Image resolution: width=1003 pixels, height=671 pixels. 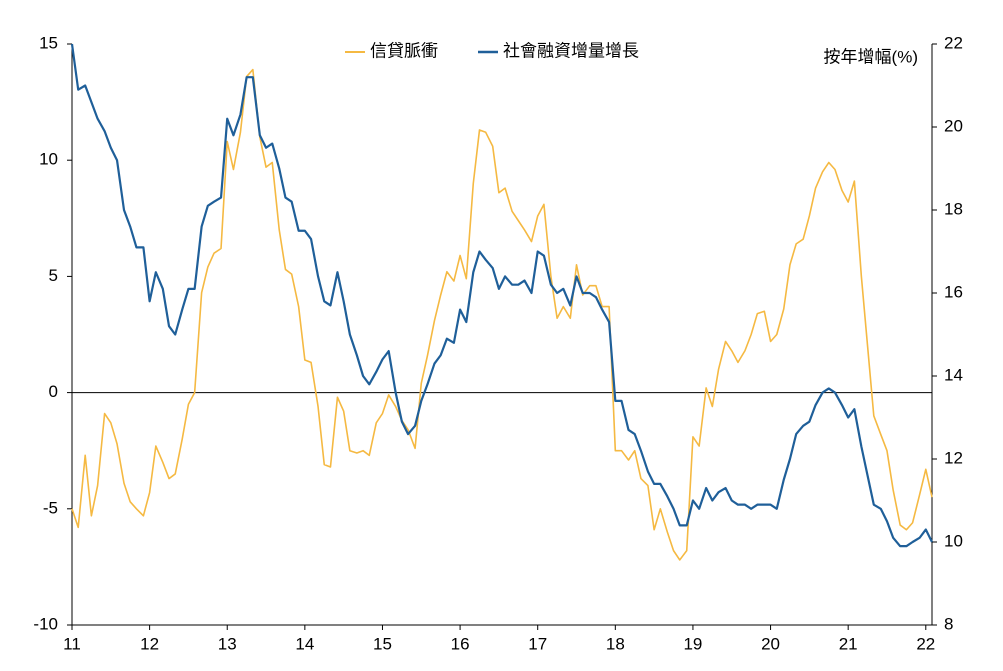 I want to click on y2-axis-label: 按年增幅(%), so click(x=871, y=56).